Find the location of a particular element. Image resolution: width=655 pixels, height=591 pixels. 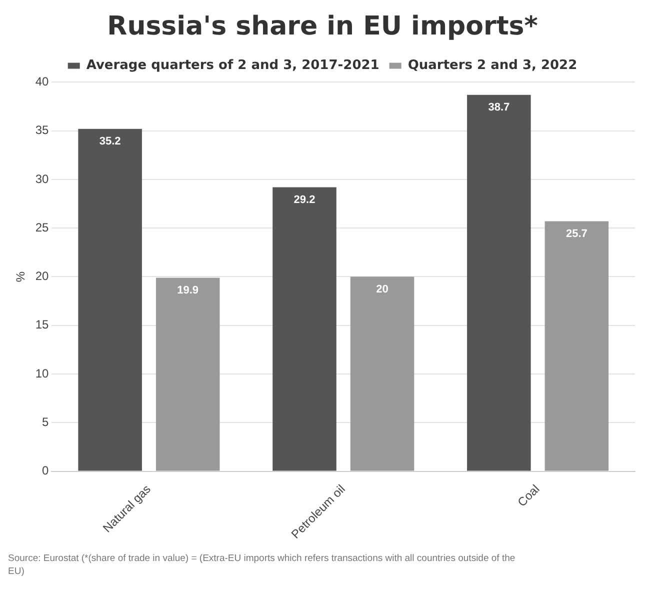

y-tick-label: 20 is located at coordinates (42, 276).